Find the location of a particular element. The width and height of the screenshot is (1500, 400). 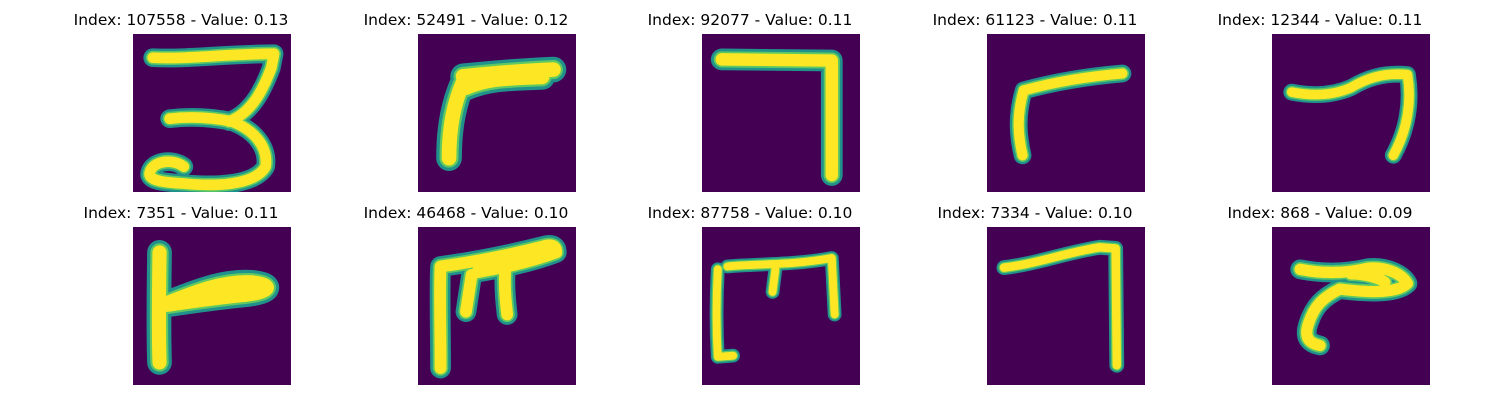

panel-10: Index: 868 - Value: 0.09 is located at coordinates (1320, 289).